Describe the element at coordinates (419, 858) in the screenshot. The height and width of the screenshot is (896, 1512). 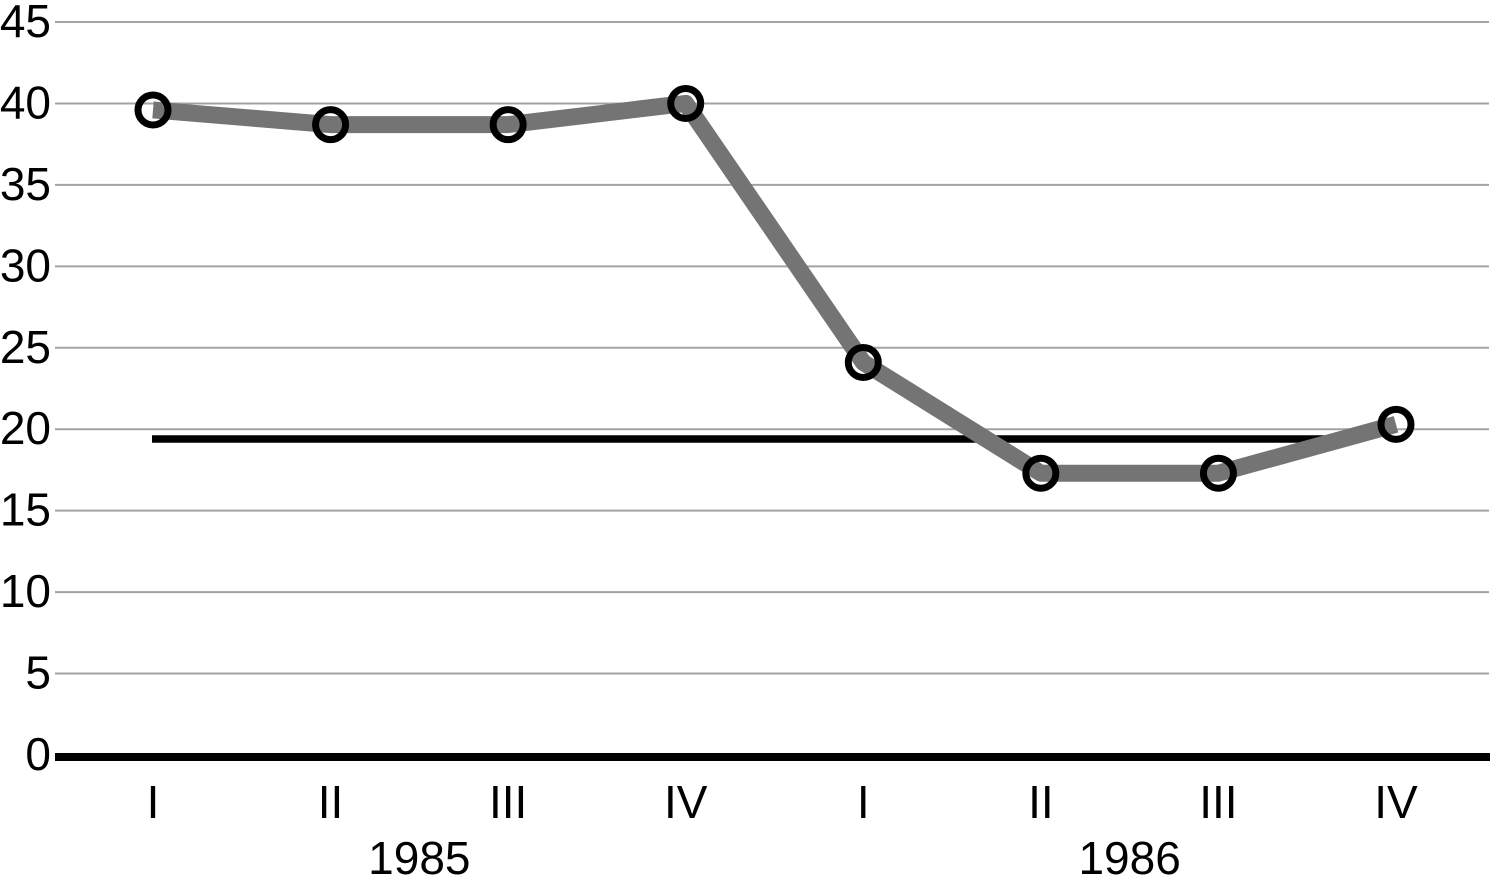
I see `year-label: 1985` at that location.